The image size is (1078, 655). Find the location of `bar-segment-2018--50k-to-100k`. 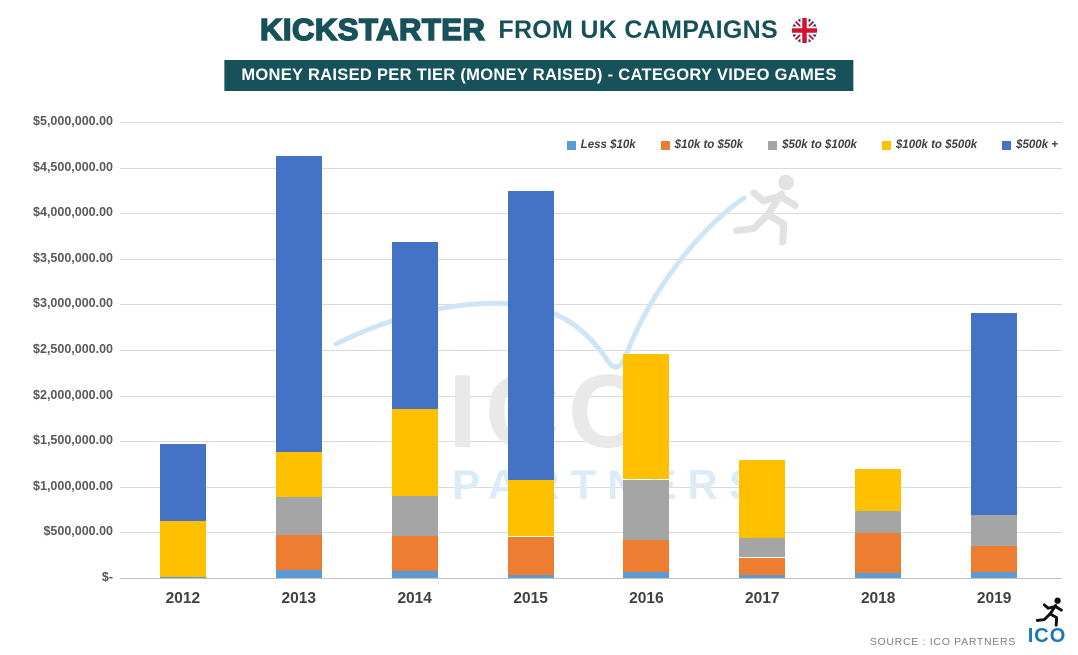

bar-segment-2018--50k-to-100k is located at coordinates (878, 522).